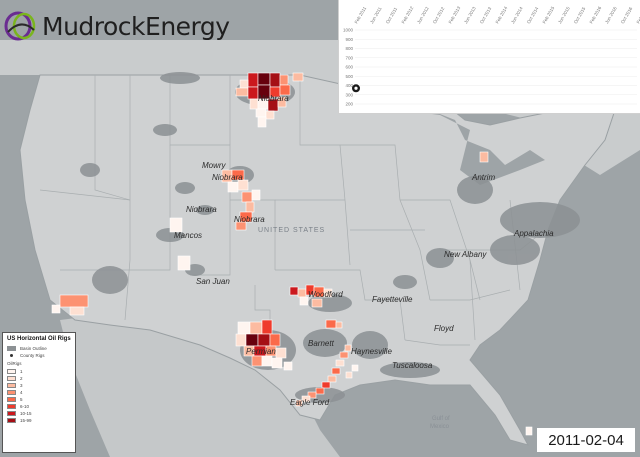  What do you see at coordinates (580, 15) in the screenshot?
I see `x-tick-label: Oct 2015` at bounding box center [580, 15].